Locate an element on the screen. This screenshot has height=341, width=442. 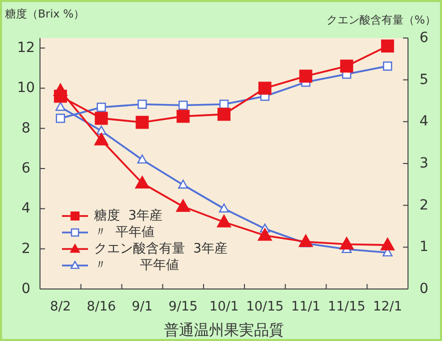
y2-tick-label: 5 is located at coordinates (424, 80).